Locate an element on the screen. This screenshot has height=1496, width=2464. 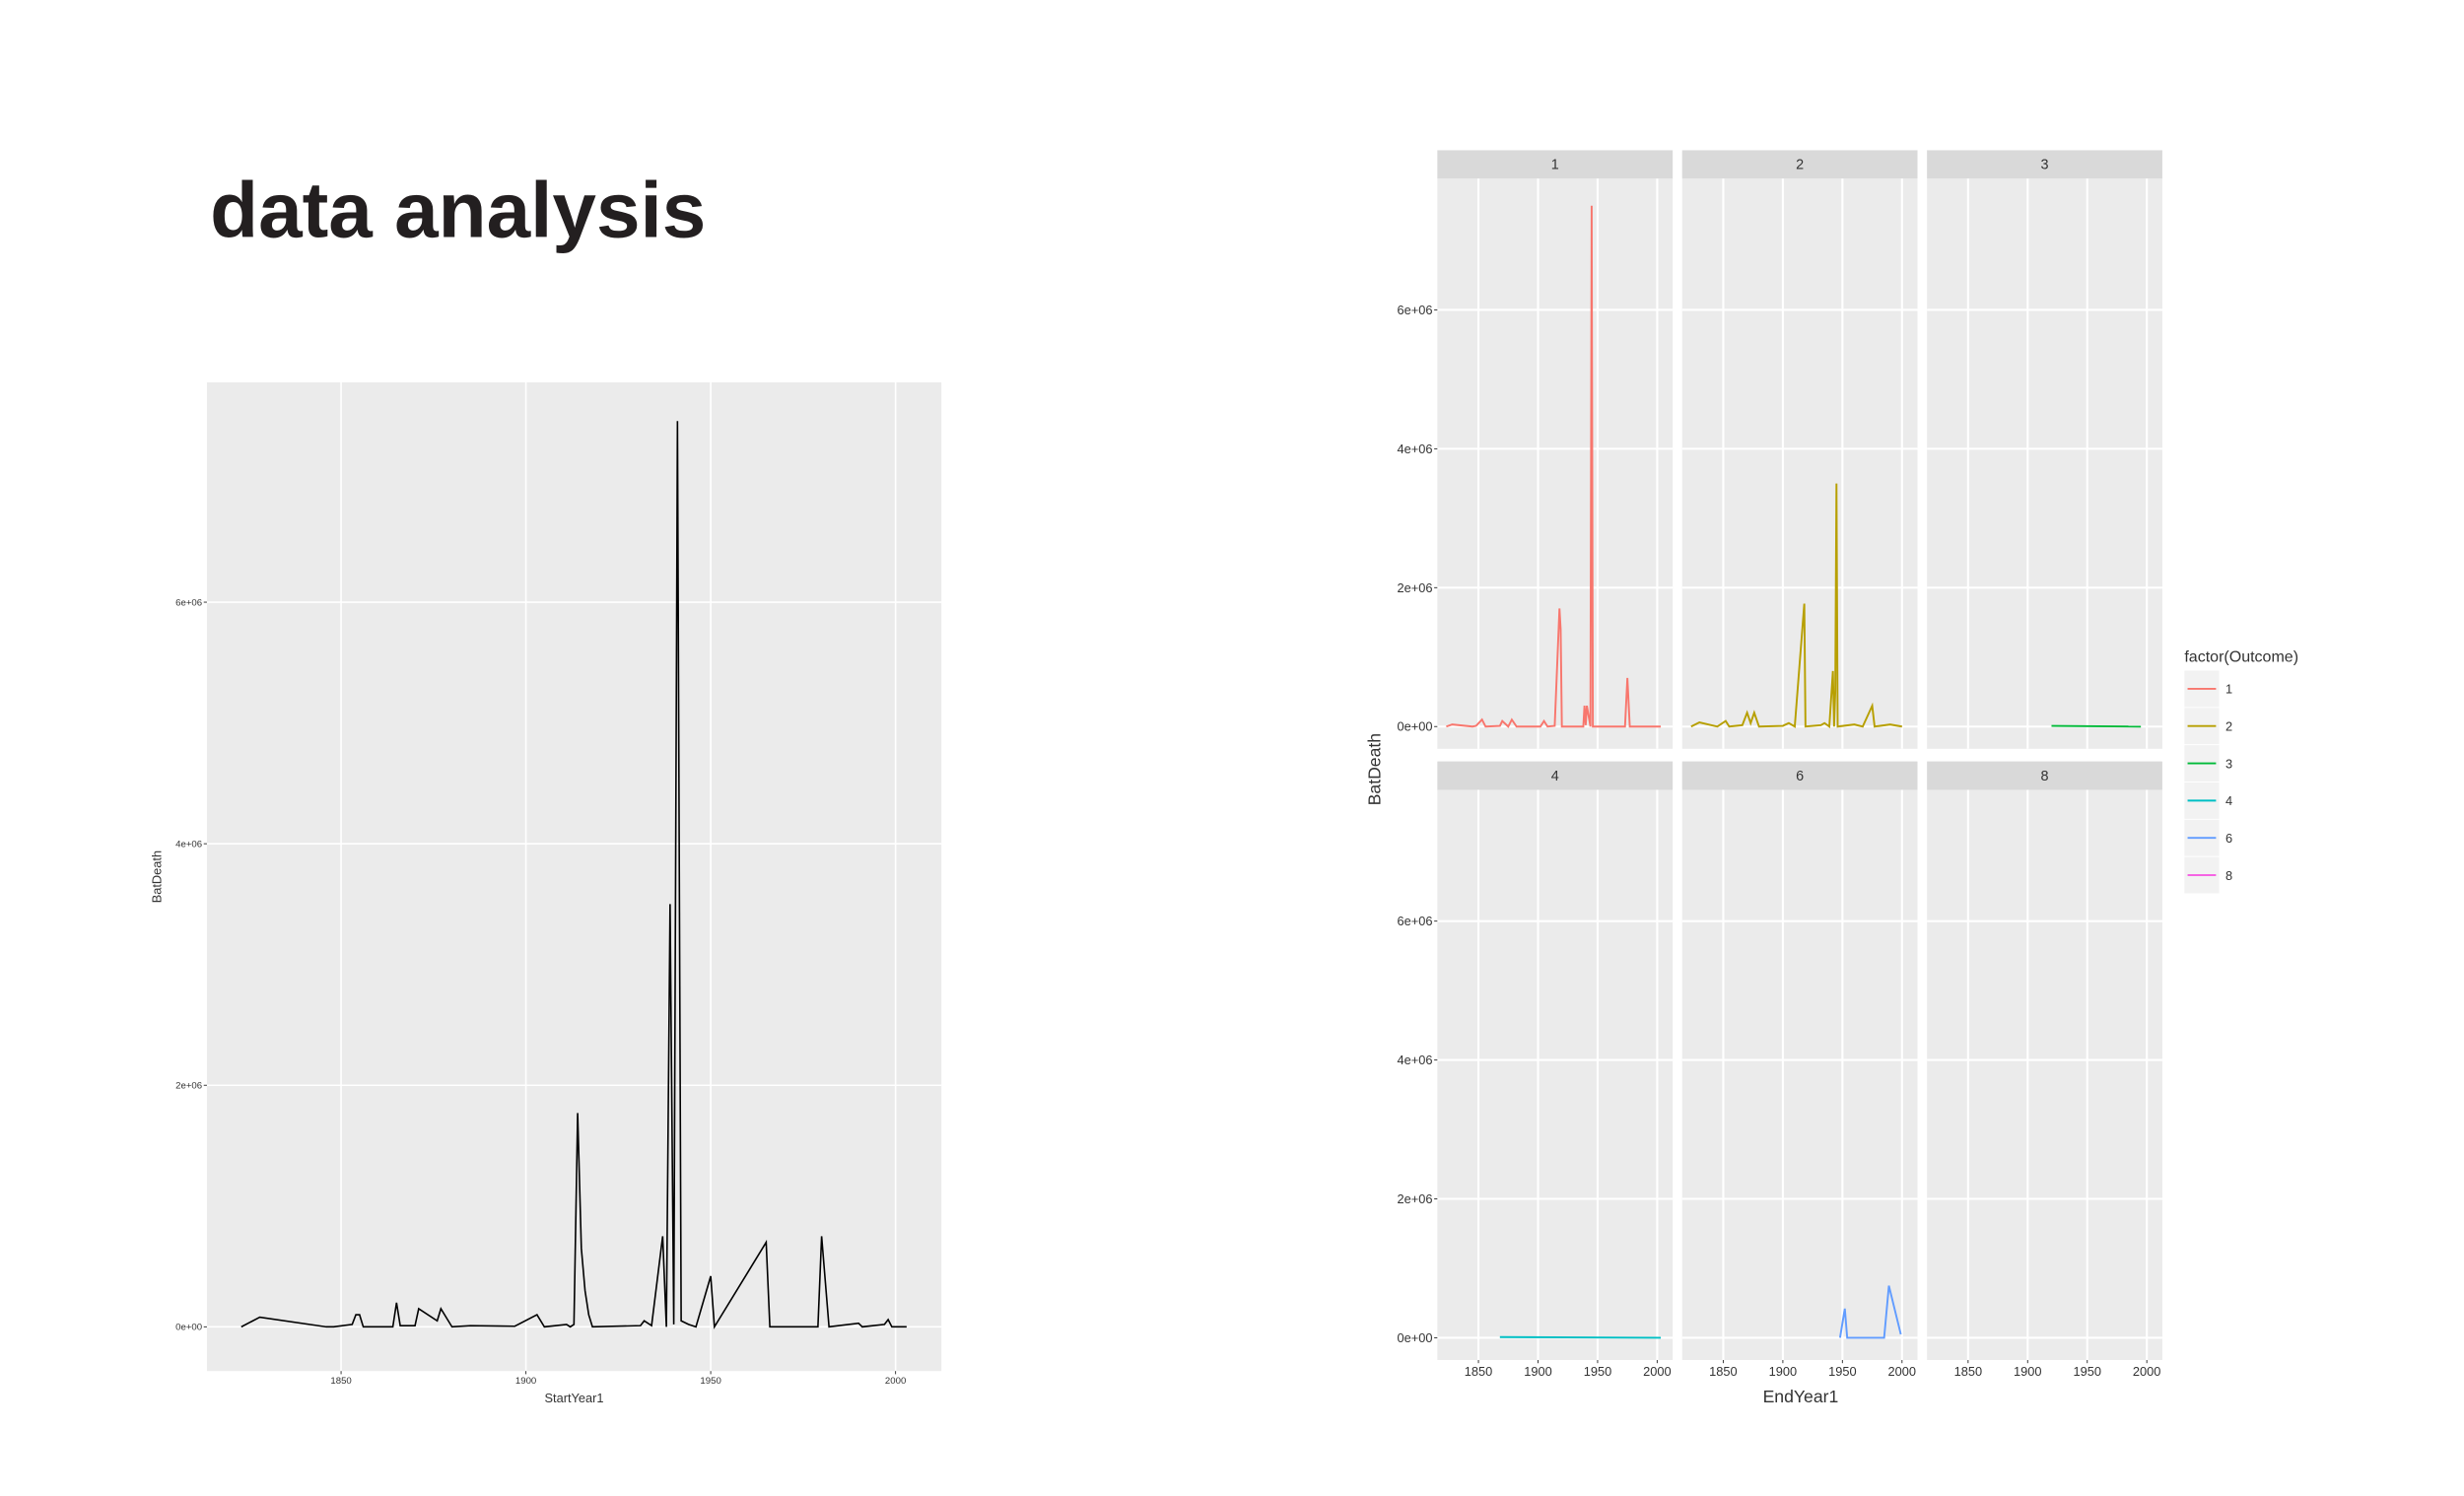
legend-title: factor(Outcome) is located at coordinates (2241, 657).